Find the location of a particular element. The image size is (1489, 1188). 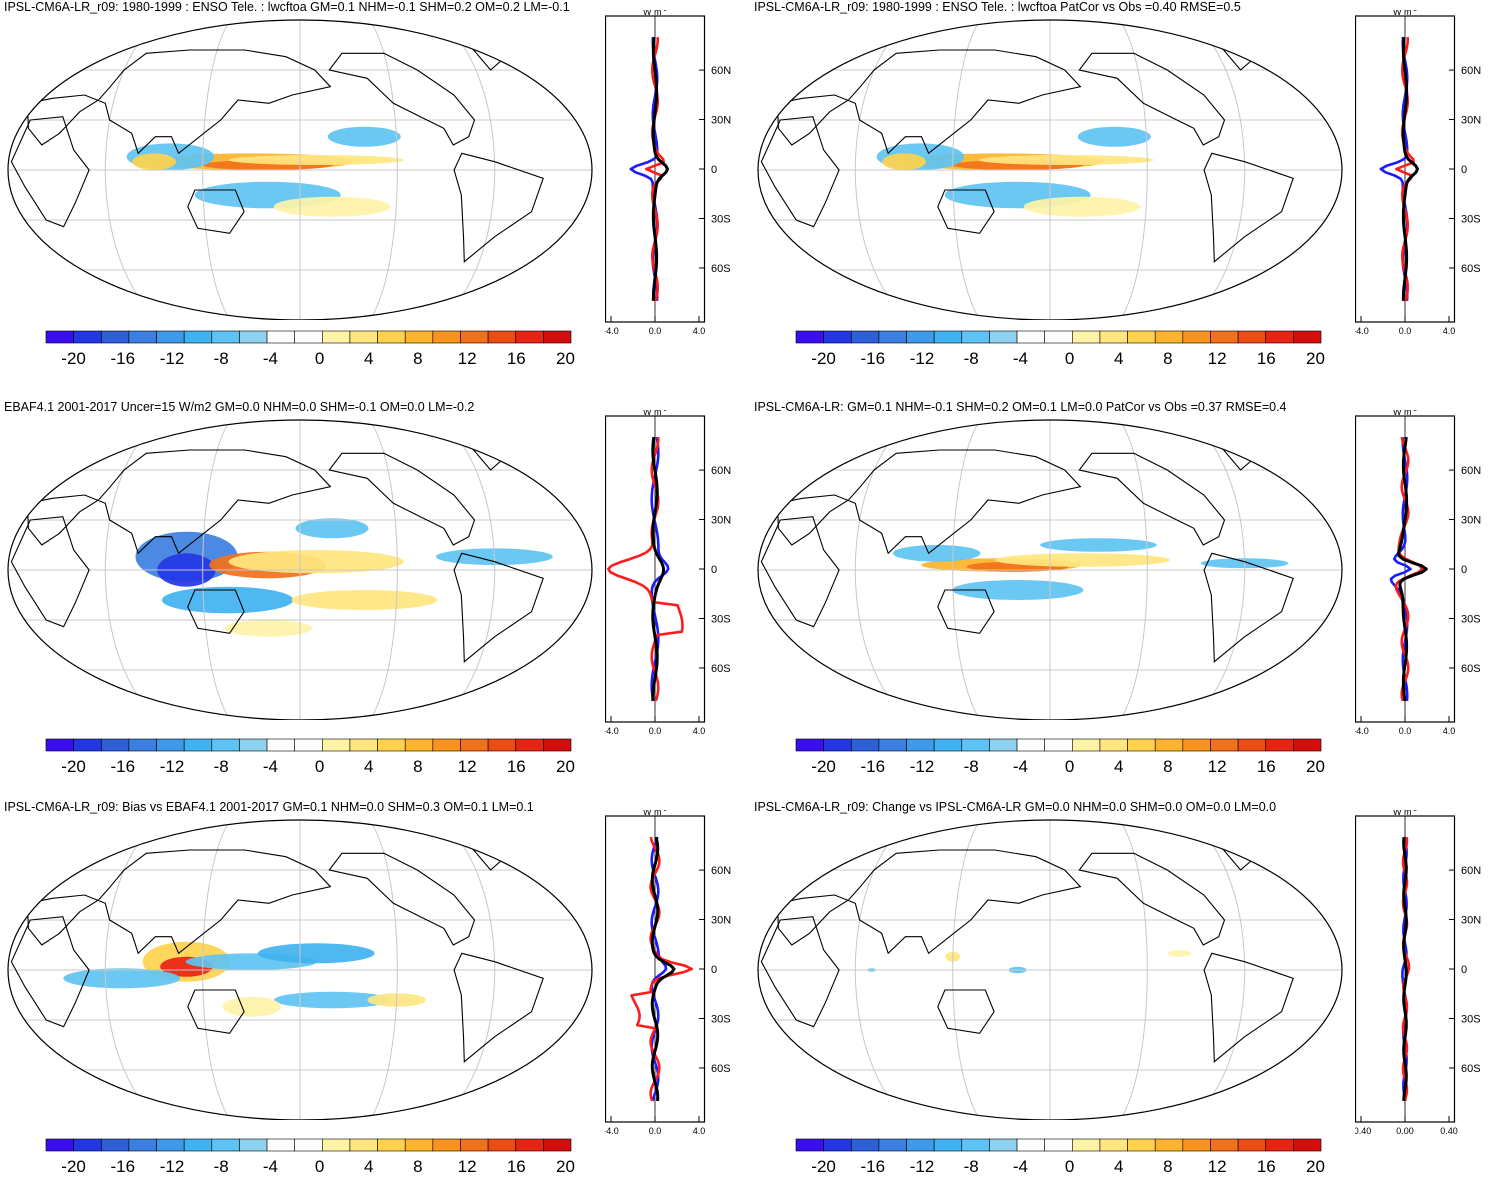

profile-x-tick-label: 0.0 is located at coordinates (655, 1131).